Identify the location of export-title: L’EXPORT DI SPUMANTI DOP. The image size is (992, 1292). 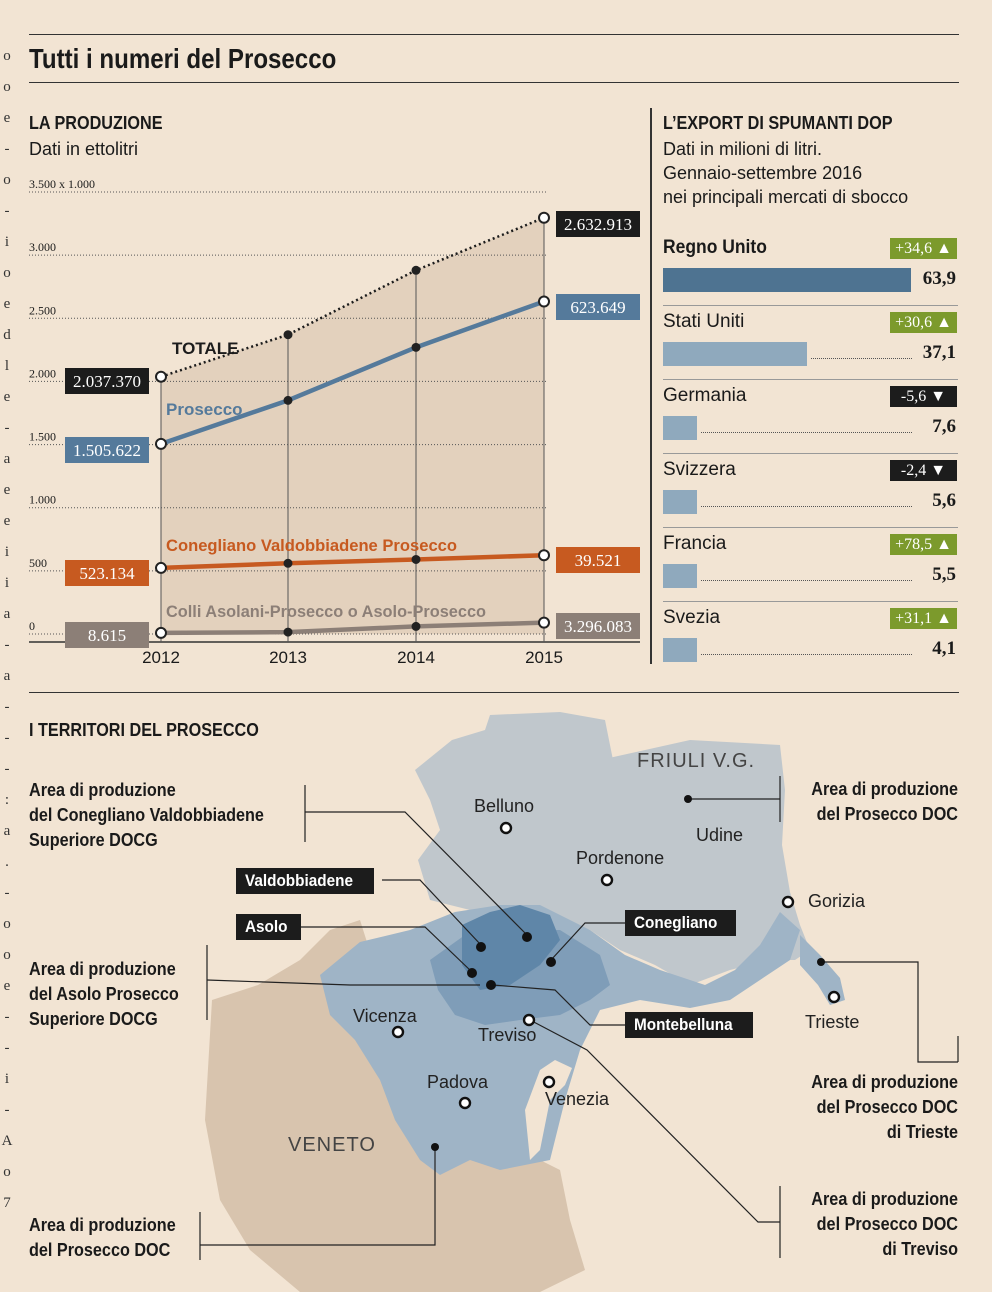
(778, 123).